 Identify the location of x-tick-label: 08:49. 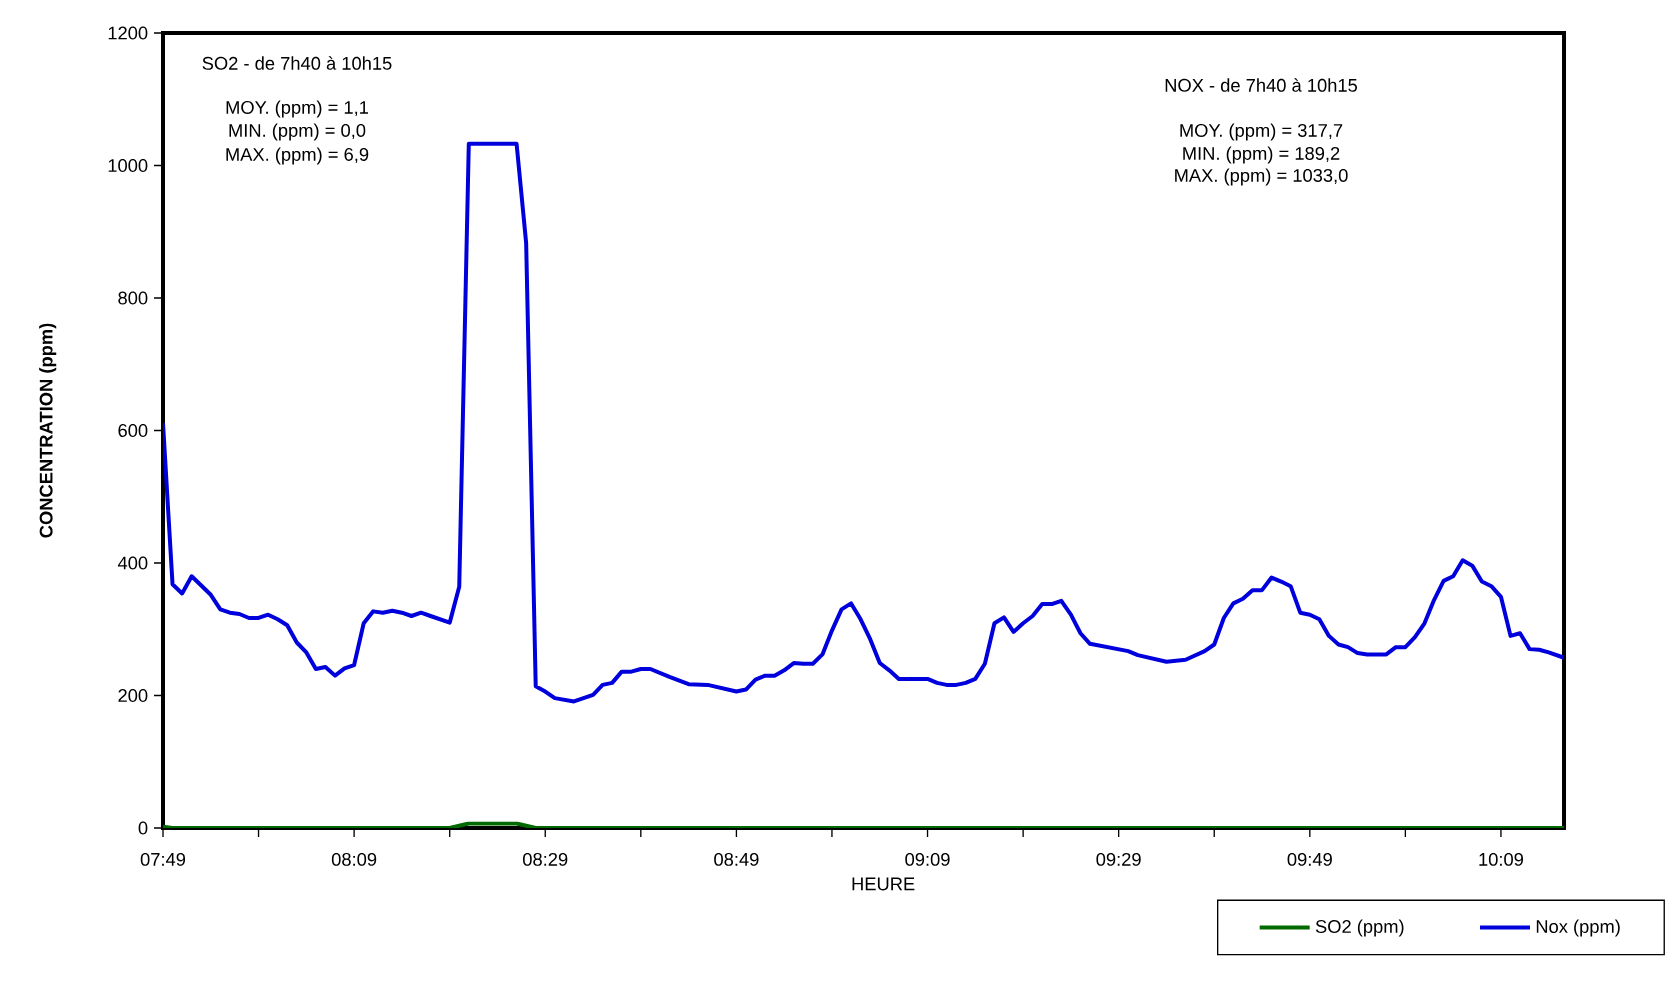
(736, 859).